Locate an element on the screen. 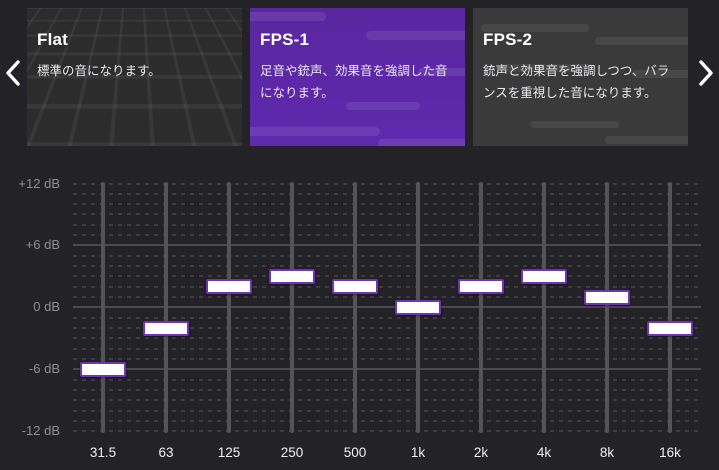 The image size is (719, 470). preset-description: 足音や銃声、効果音を強調した音になります。 is located at coordinates (354, 82).